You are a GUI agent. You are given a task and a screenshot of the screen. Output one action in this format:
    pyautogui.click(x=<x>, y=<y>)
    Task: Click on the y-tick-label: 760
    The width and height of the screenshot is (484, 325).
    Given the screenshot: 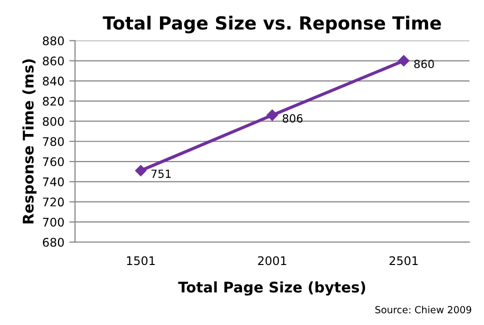 What is the action you would take?
    pyautogui.click(x=53, y=161)
    